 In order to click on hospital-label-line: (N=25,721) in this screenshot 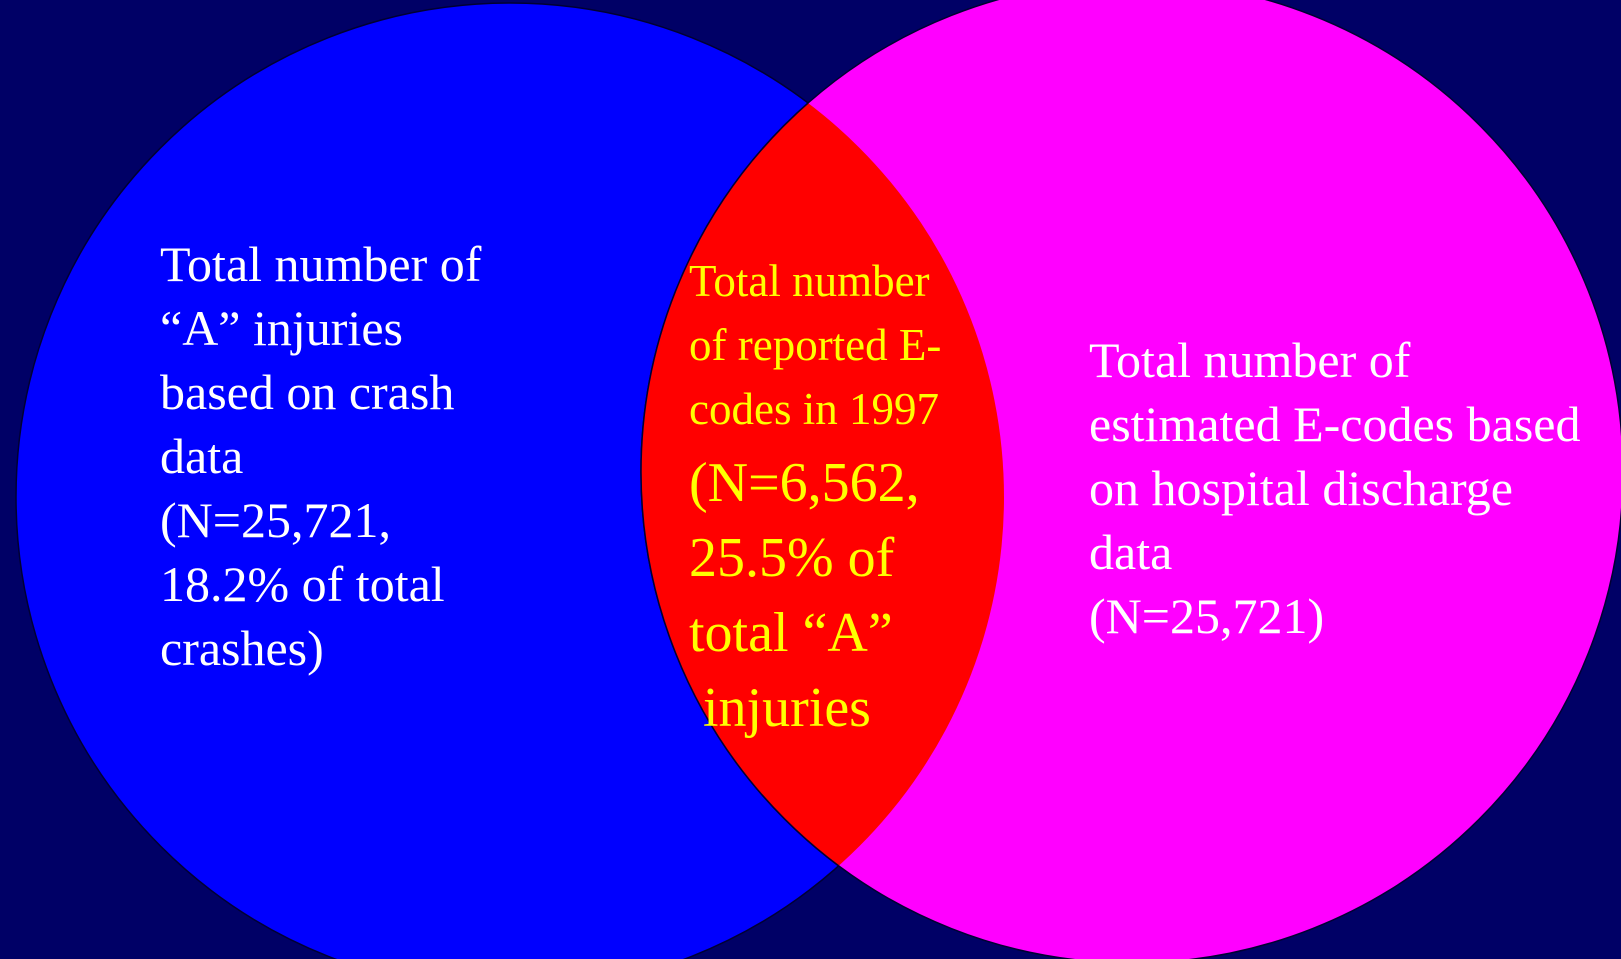, I will do `click(1206, 616)`.